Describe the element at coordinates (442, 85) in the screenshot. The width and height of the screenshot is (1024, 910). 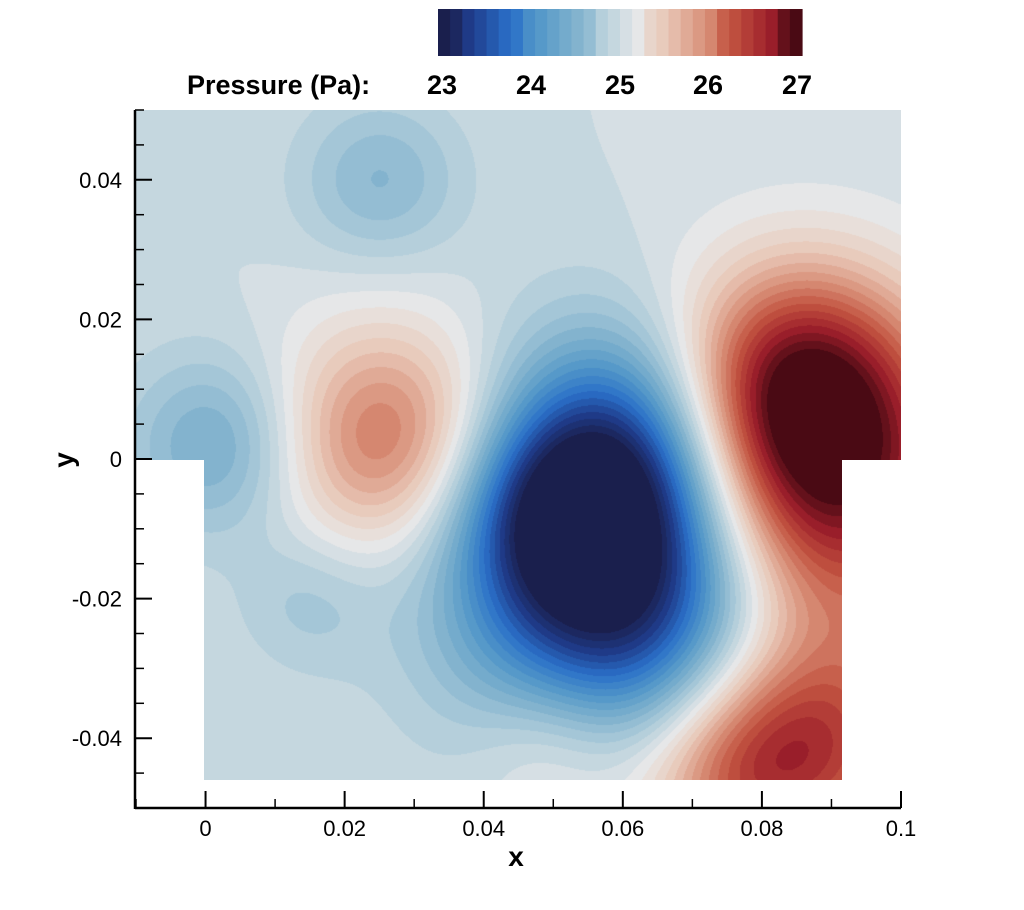
I see `colorbar-tick-23: 23` at that location.